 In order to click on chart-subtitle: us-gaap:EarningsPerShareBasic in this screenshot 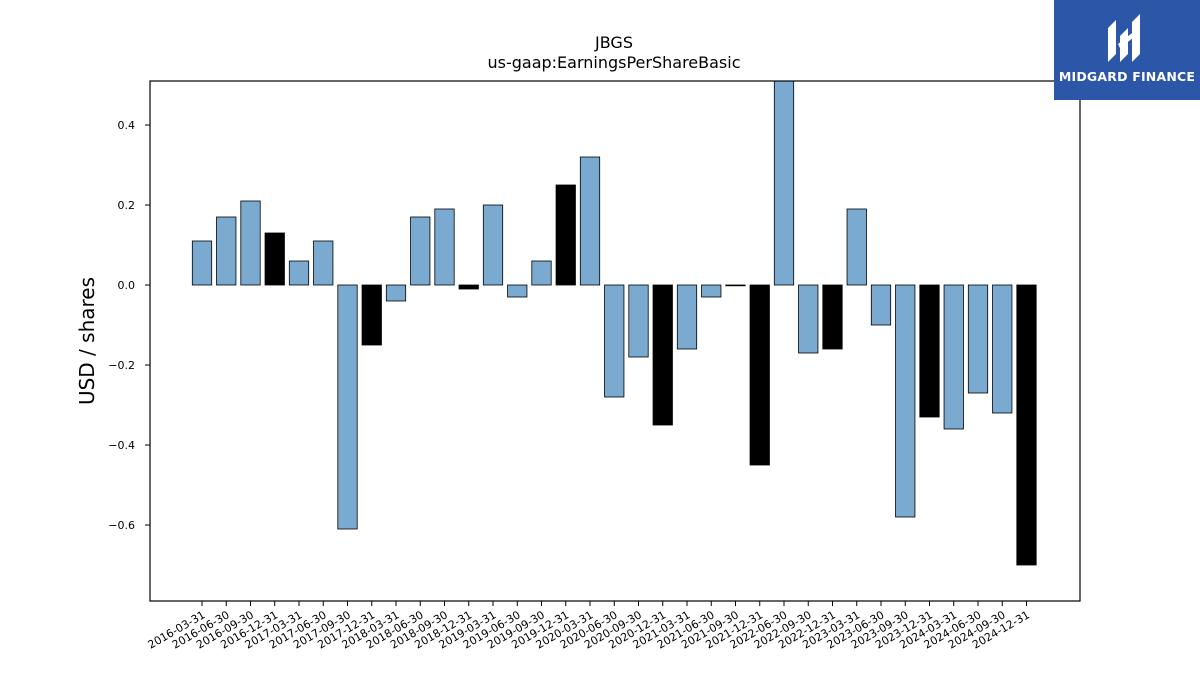, I will do `click(613, 62)`.